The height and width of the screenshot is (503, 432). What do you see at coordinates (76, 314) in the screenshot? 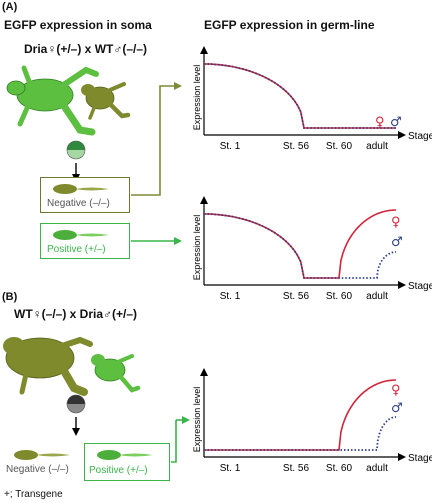
I see `cross-b-label: WT♀(–/–) x Dria♂(+/–)` at bounding box center [76, 314].